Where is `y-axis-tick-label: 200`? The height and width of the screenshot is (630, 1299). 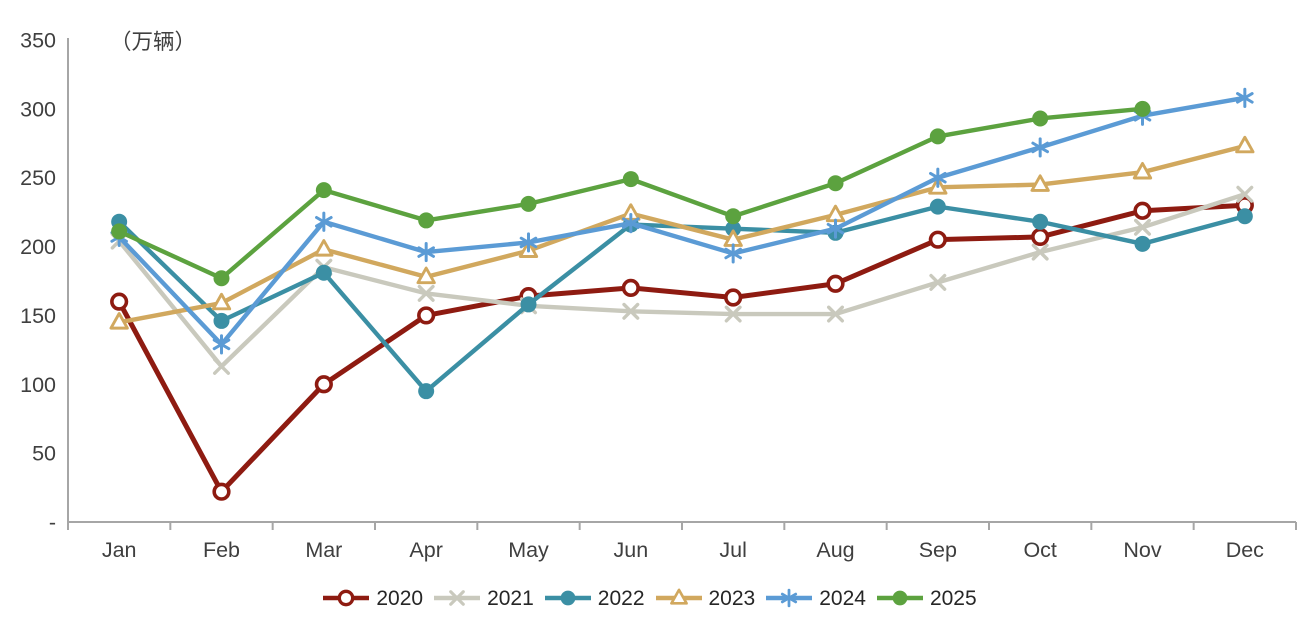 y-axis-tick-label: 200 is located at coordinates (38, 247).